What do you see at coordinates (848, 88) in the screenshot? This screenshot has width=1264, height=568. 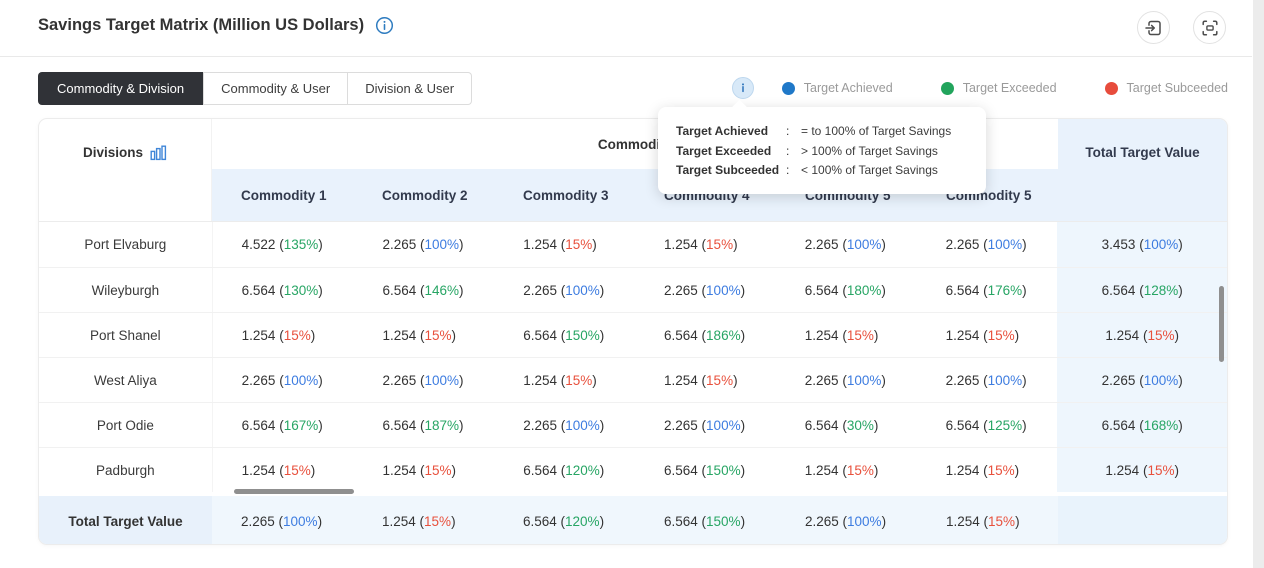 I see `legend-label: Target Achieved` at bounding box center [848, 88].